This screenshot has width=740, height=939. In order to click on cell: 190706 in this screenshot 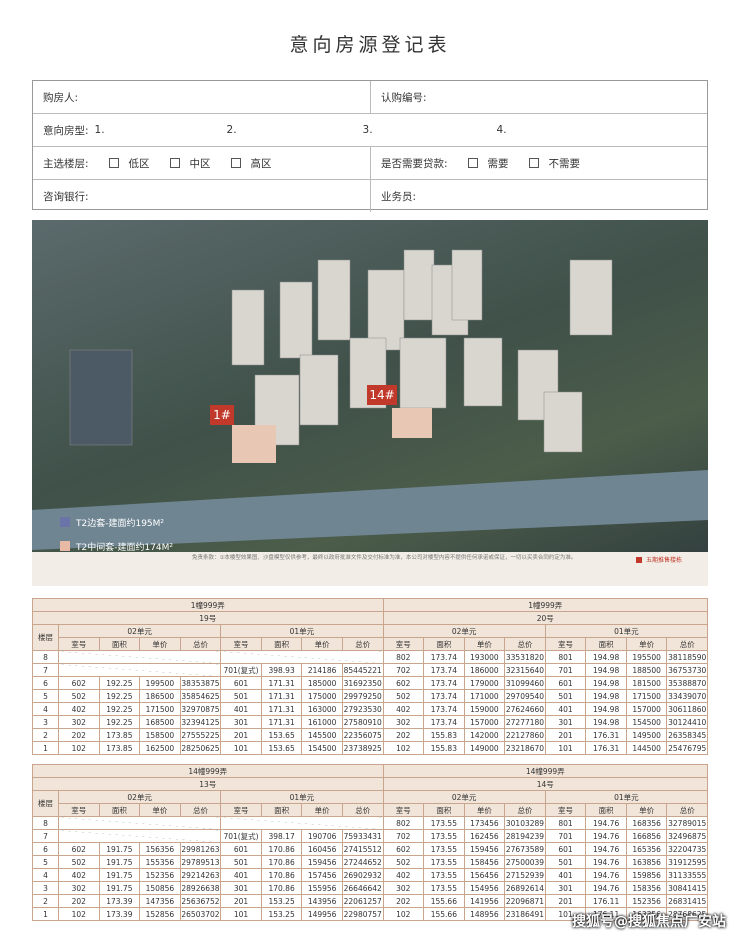, I will do `click(322, 836)`.